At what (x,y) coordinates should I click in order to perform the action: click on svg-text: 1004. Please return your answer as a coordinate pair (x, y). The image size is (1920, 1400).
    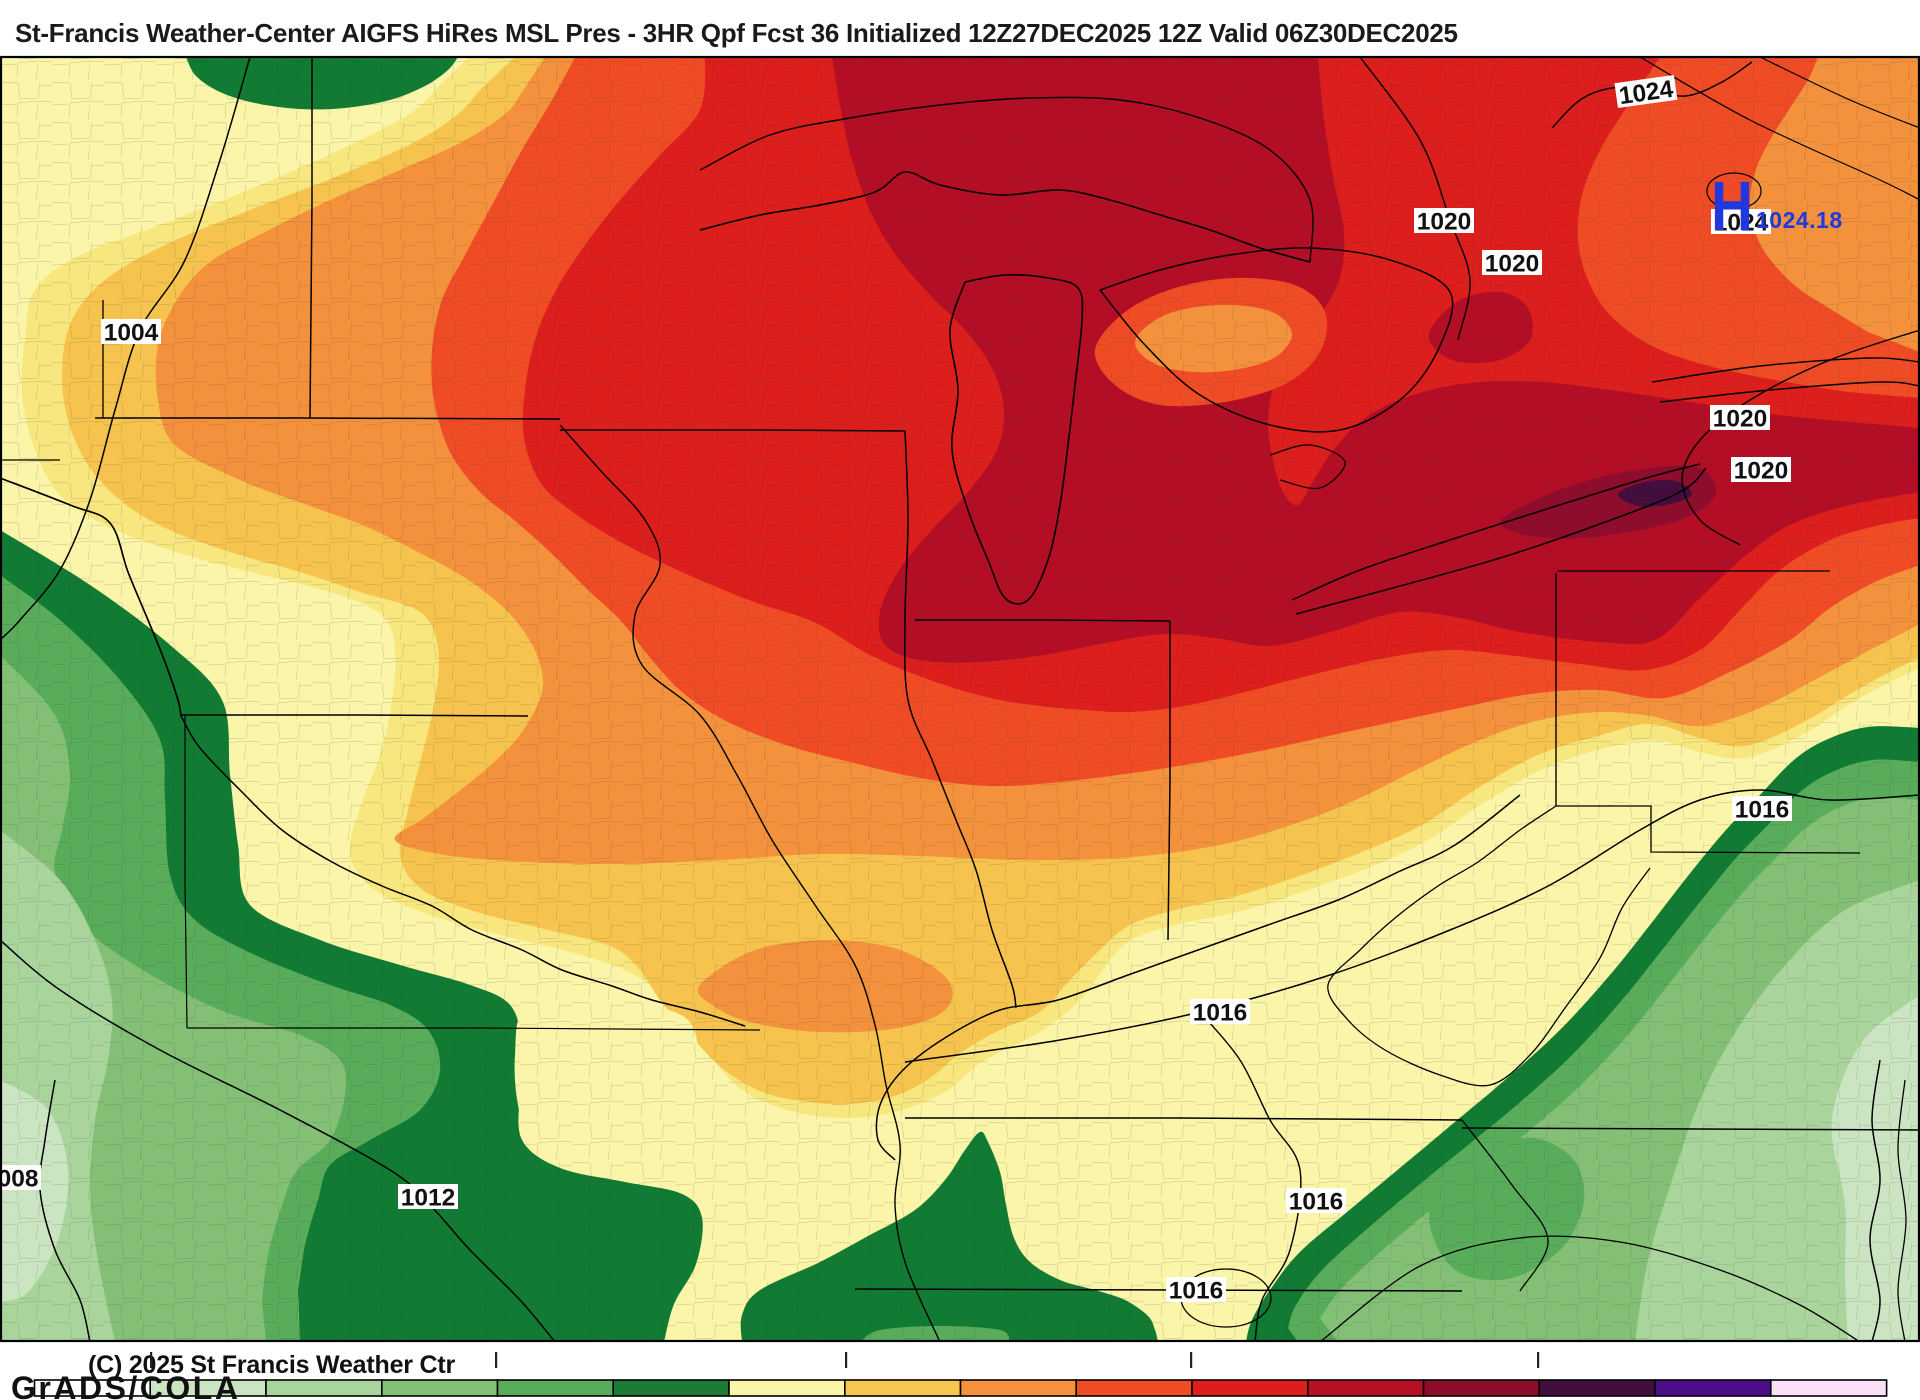
    Looking at the image, I should click on (131, 333).